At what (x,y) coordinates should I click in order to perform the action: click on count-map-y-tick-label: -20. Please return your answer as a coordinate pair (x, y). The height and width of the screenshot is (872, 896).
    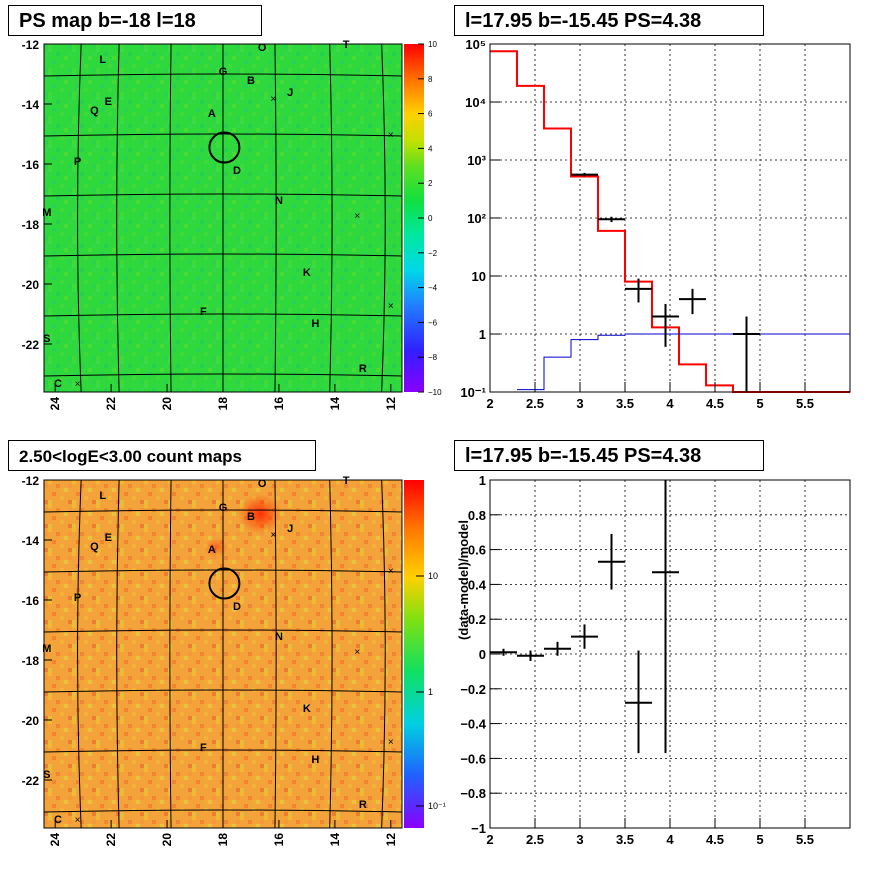
    Looking at the image, I should click on (31, 721).